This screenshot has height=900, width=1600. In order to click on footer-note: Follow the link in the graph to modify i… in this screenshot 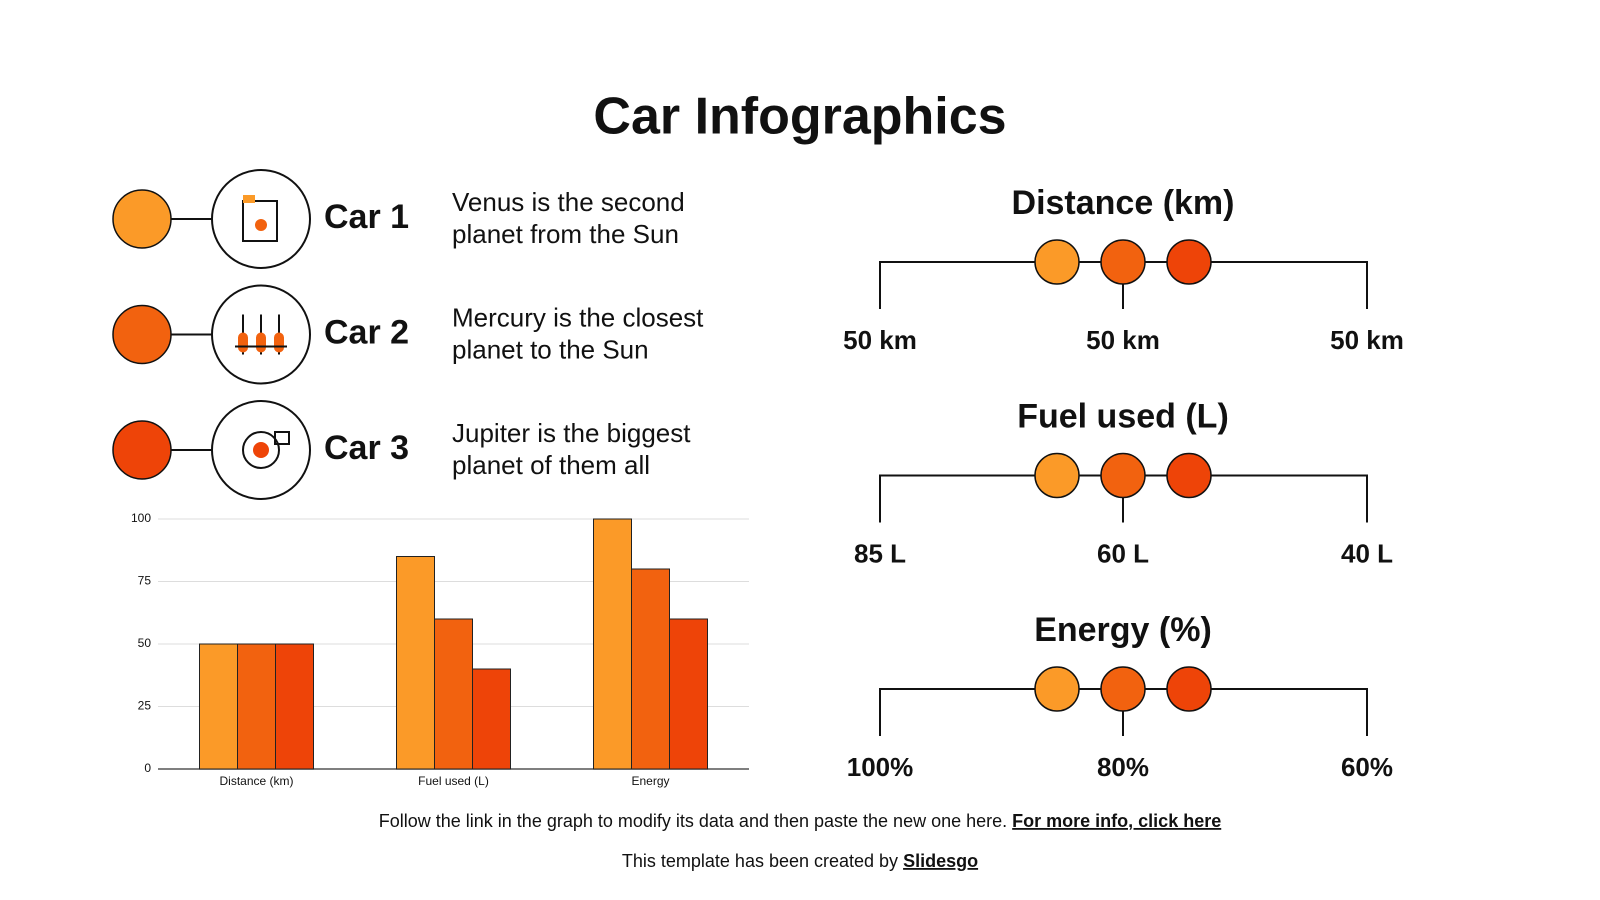, I will do `click(800, 821)`.